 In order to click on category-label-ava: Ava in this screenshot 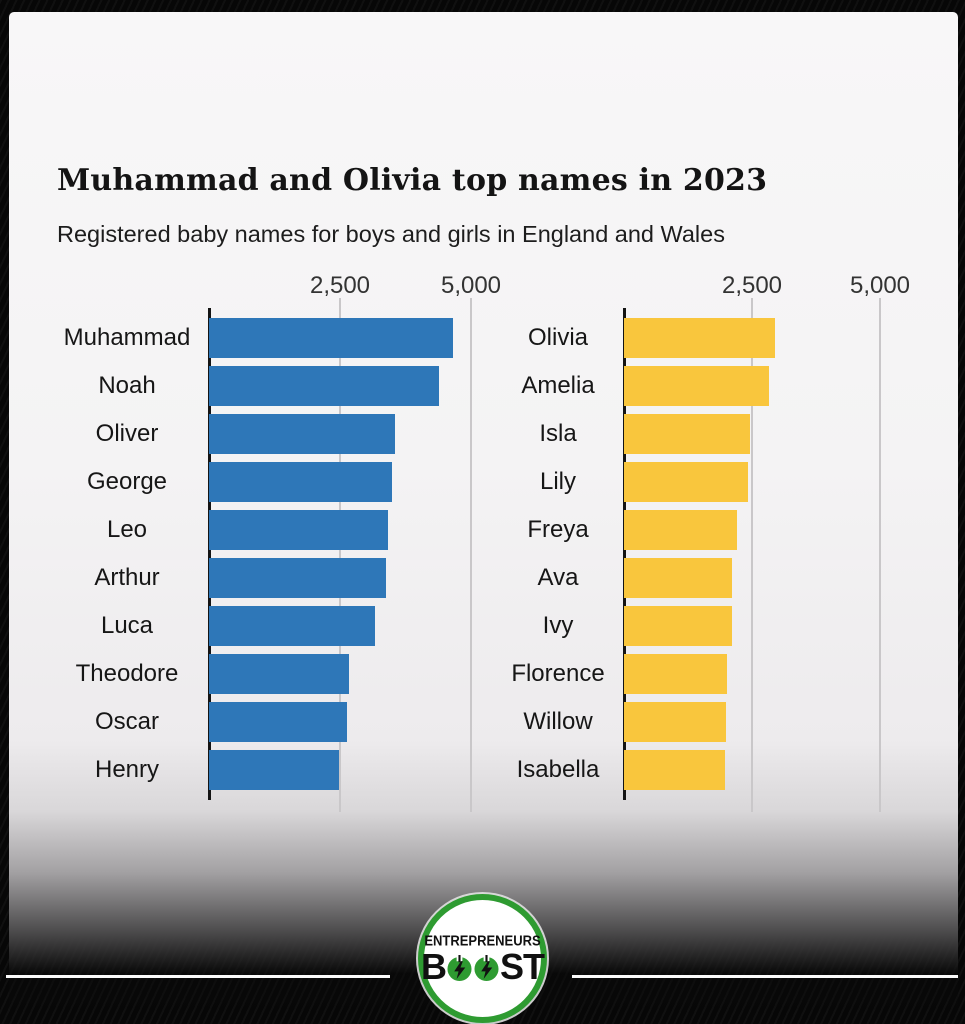, I will do `click(558, 577)`.